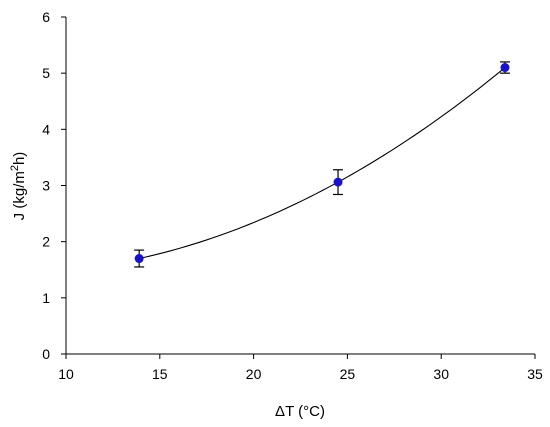 The image size is (550, 427). I want to click on y-axis-label-superscript: 2, so click(15, 168).